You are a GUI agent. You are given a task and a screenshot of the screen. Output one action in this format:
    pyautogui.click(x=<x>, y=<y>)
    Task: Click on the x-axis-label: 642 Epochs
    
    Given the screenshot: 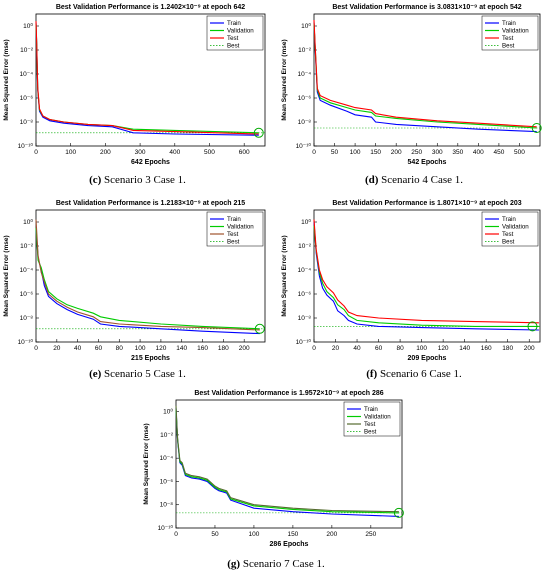 What is the action you would take?
    pyautogui.click(x=150, y=162)
    